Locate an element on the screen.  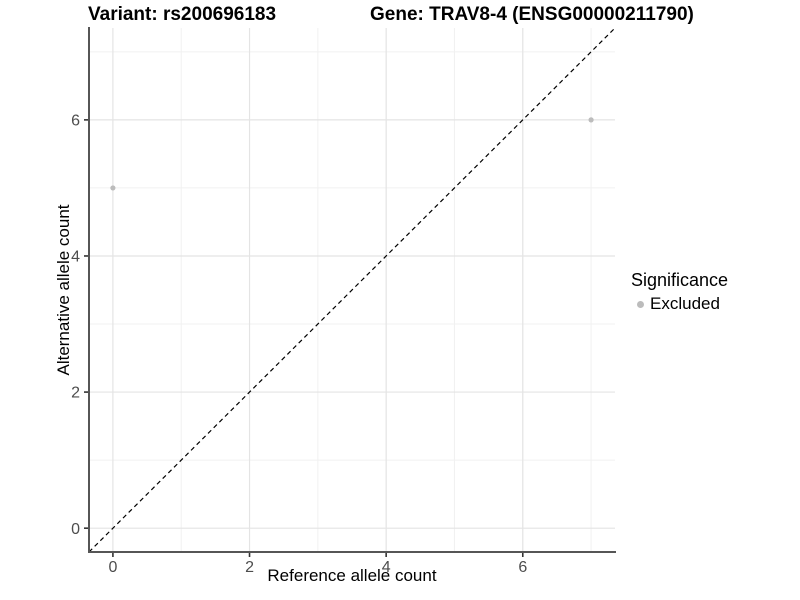
legend-title: Significance is located at coordinates (680, 280).